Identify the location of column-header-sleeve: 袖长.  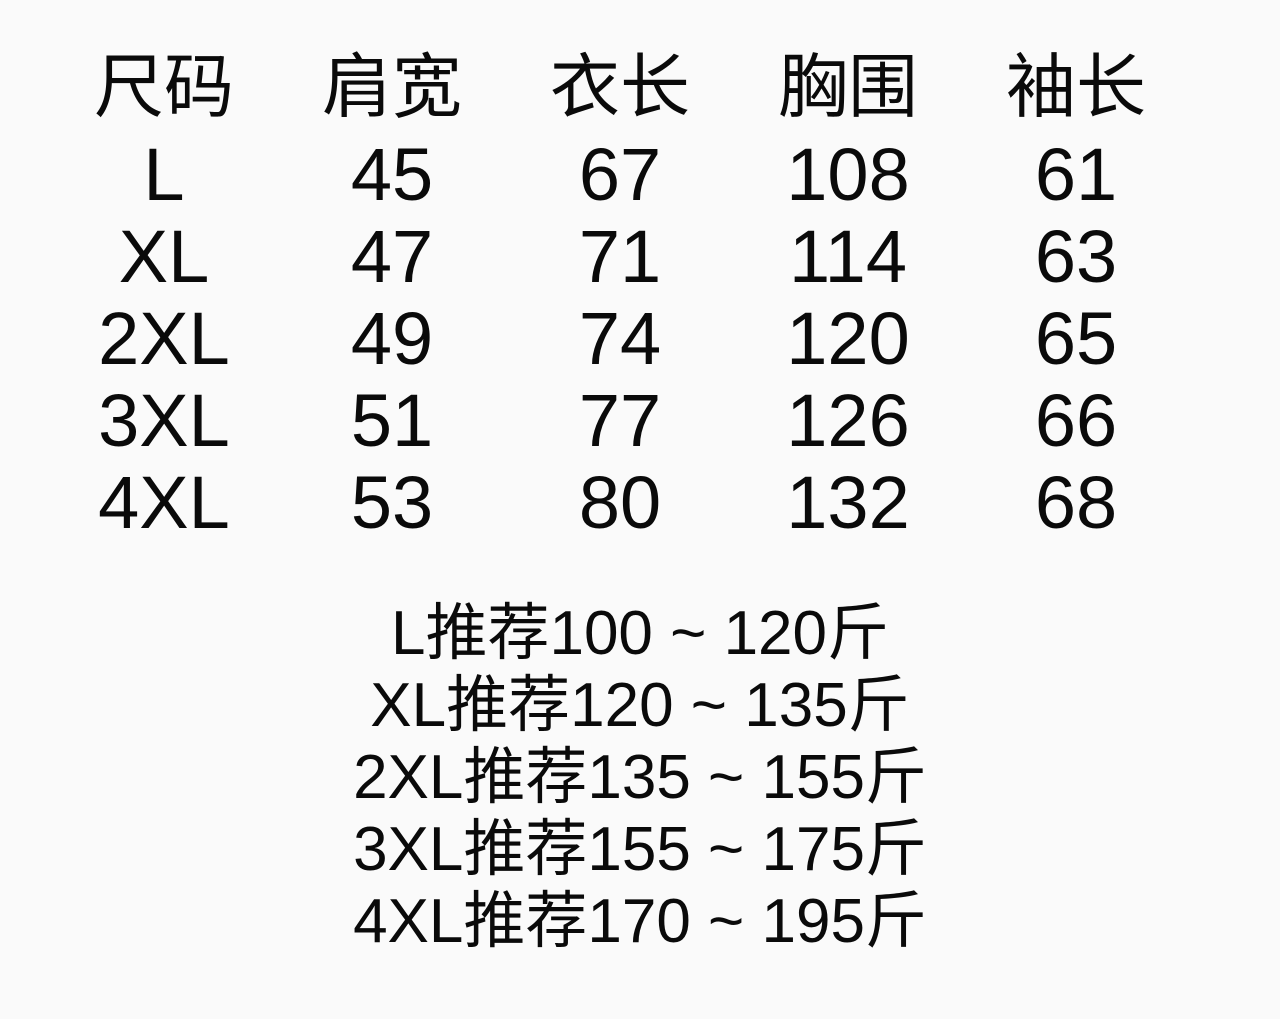
(1076, 87).